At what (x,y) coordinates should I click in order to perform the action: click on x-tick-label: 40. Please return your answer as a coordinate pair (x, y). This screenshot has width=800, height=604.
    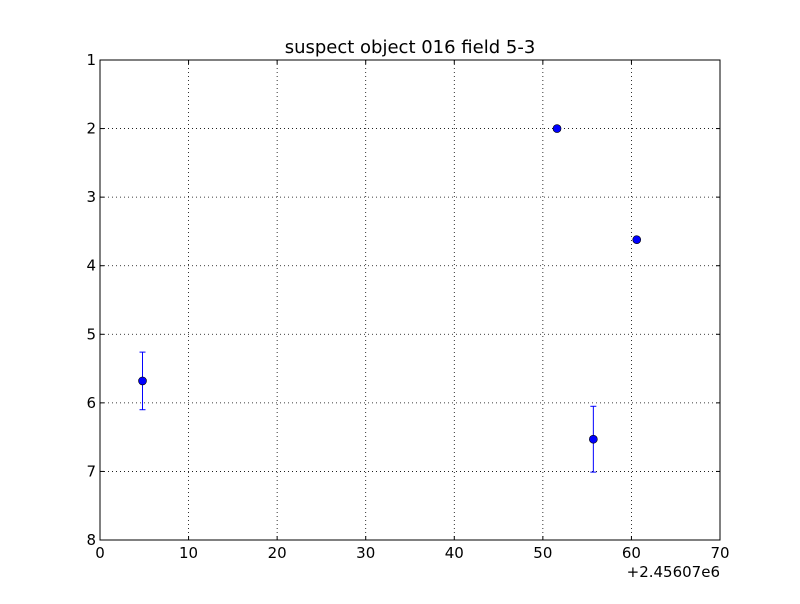
    Looking at the image, I should click on (454, 553).